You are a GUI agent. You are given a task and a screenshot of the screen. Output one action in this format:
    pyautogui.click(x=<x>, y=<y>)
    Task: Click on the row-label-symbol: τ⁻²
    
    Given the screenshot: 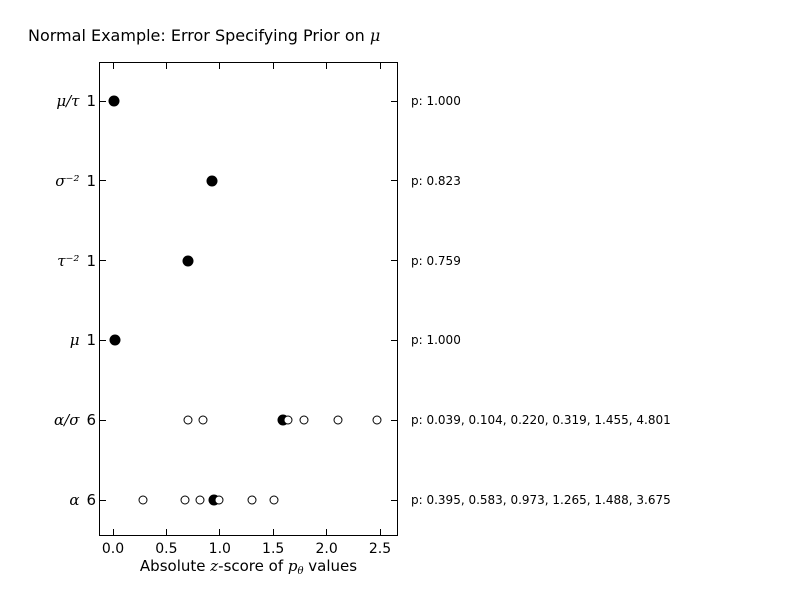 What is the action you would take?
    pyautogui.click(x=68, y=260)
    